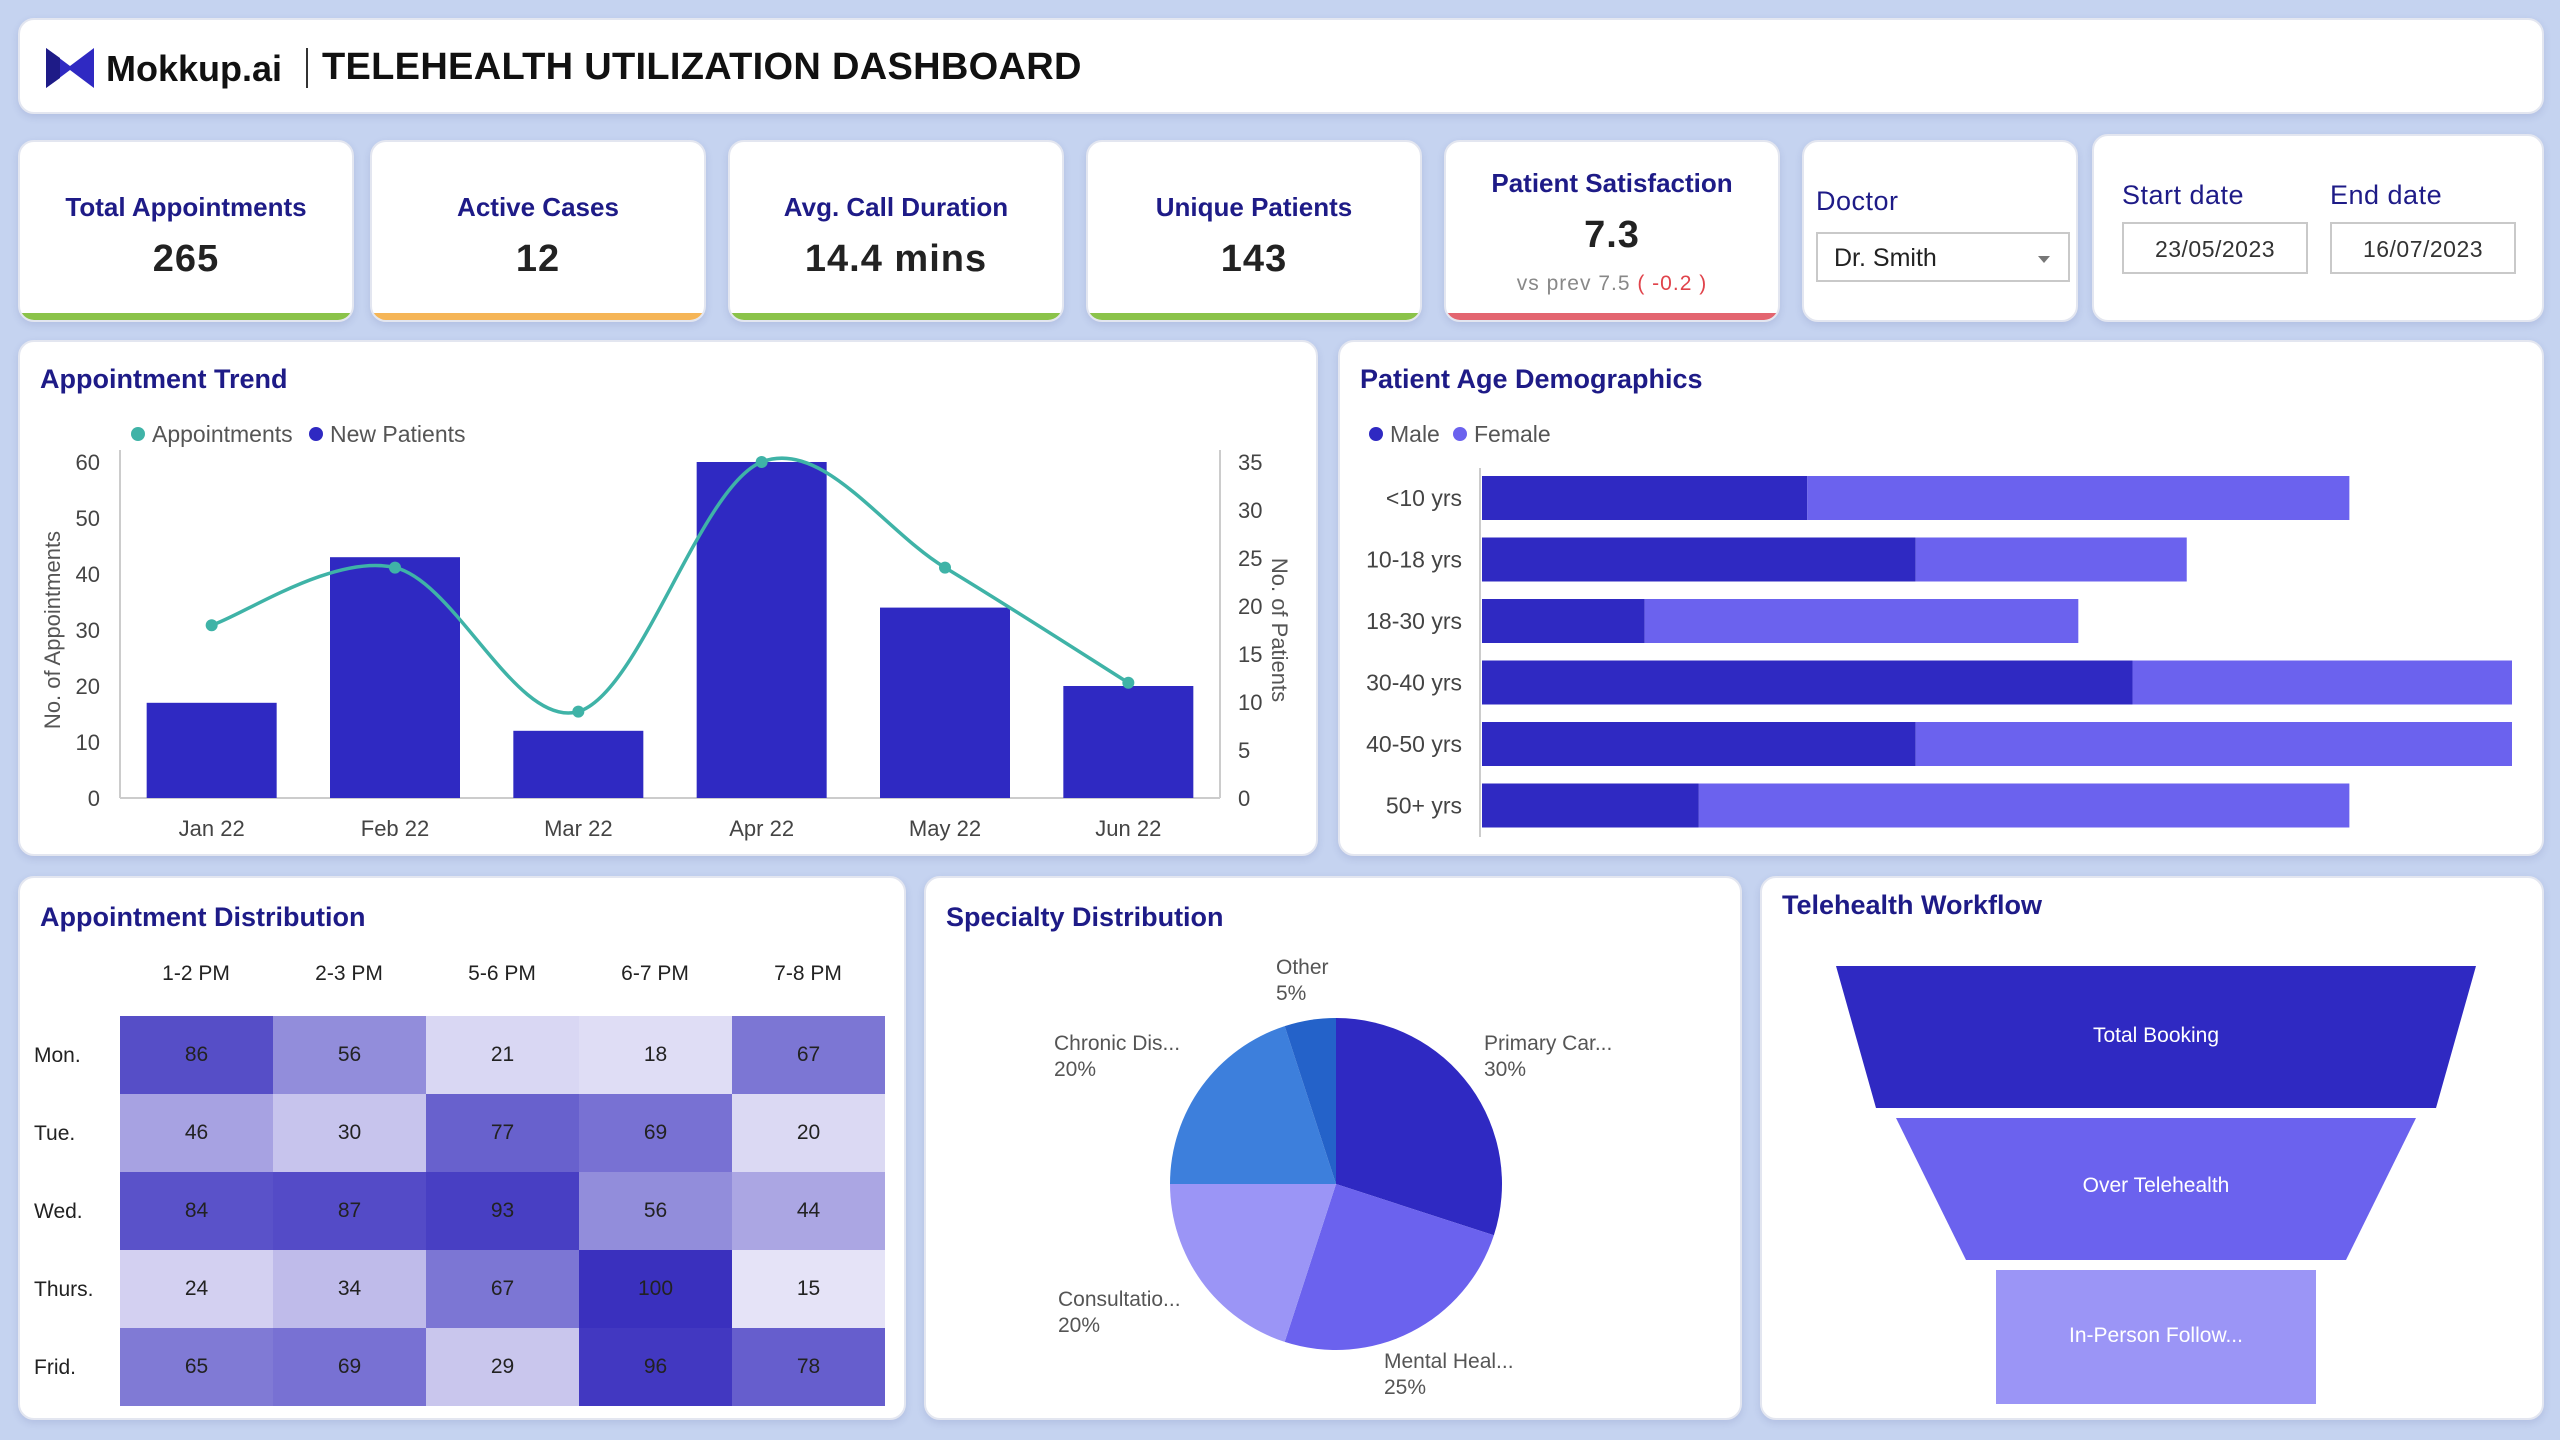  Describe the element at coordinates (1414, 560) in the screenshot. I see `age-group-label: 10-18 yrs` at that location.